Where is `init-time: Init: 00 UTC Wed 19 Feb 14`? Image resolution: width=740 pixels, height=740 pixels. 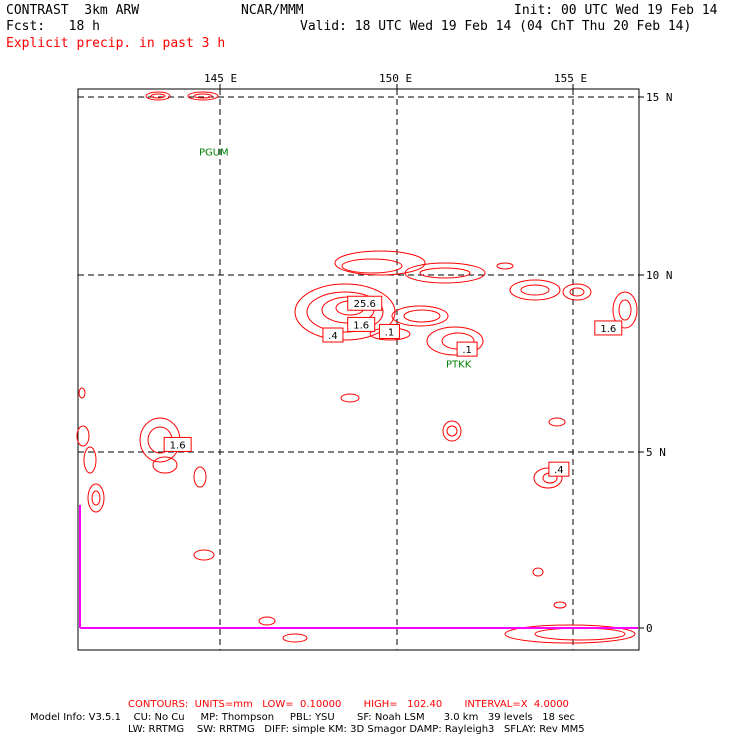 init-time: Init: 00 UTC Wed 19 Feb 14 is located at coordinates (616, 10).